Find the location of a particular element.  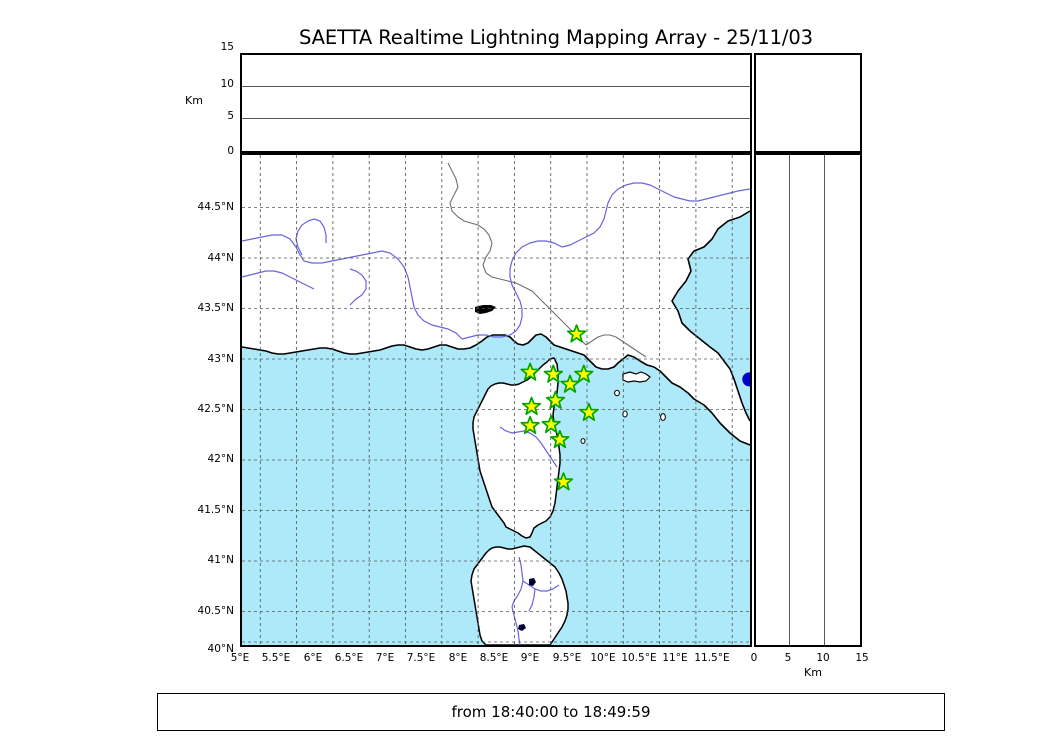

mainland-coastline is located at coordinates (496, 389).